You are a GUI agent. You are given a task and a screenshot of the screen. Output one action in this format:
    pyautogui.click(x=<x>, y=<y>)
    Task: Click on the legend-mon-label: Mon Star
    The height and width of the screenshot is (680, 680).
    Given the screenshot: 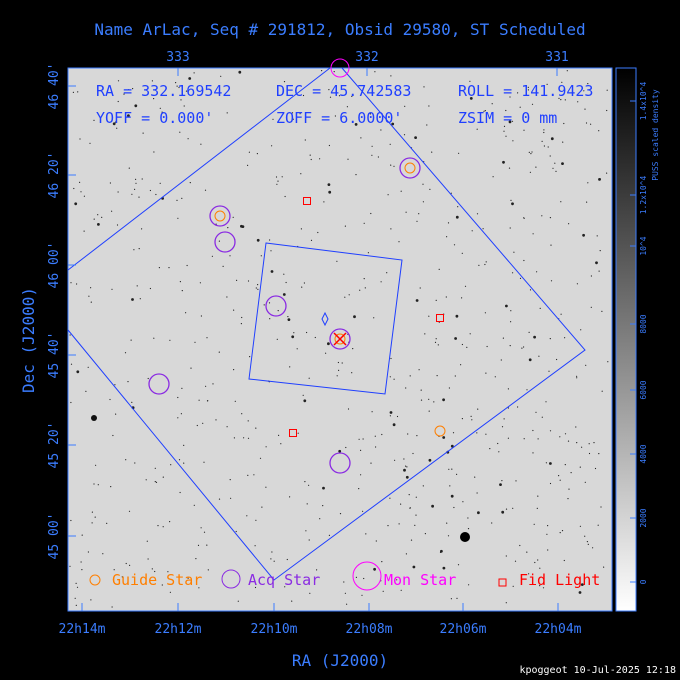 What is the action you would take?
    pyautogui.click(x=420, y=580)
    